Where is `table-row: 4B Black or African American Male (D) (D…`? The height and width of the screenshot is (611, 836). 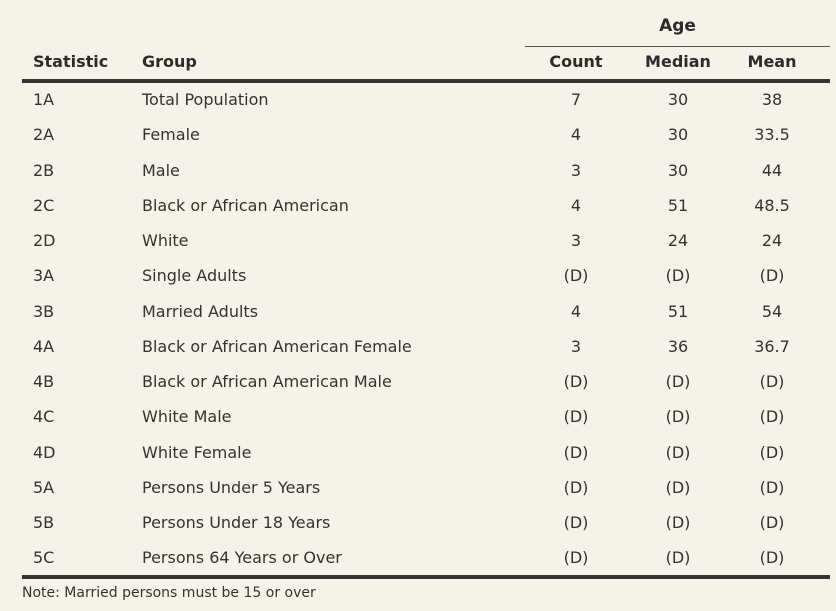
table-row: 4B Black or African American Male (D) (D… is located at coordinates (426, 387).